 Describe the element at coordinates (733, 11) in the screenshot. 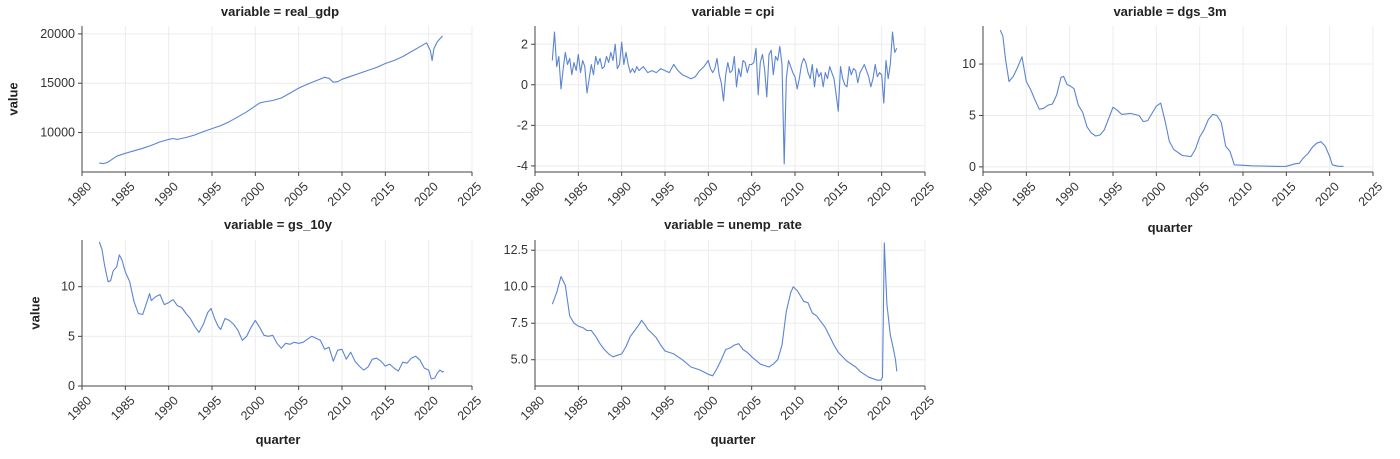

I see `panel-title: variable = cpi` at that location.